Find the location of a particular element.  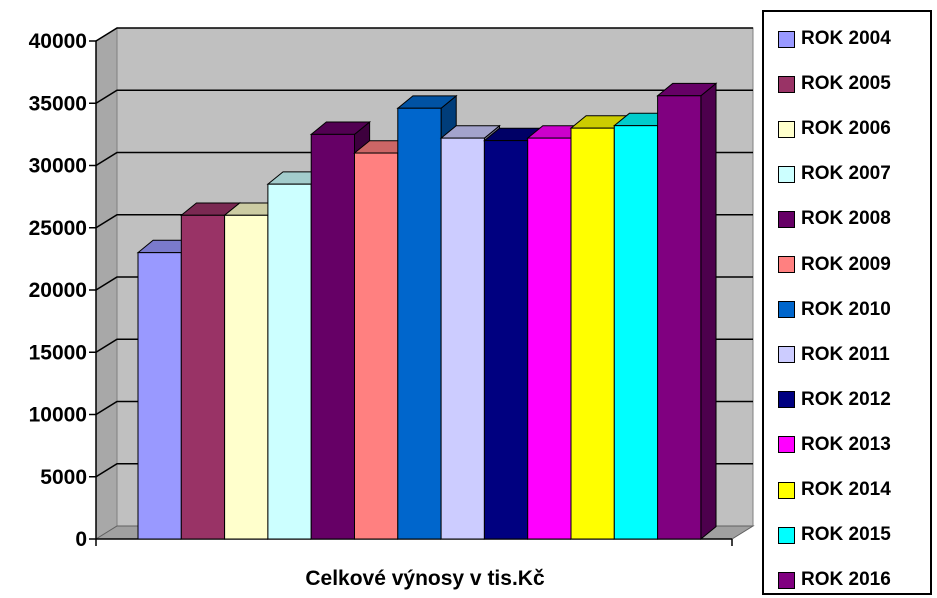

legend-item: ROK 2005 is located at coordinates (834, 84).